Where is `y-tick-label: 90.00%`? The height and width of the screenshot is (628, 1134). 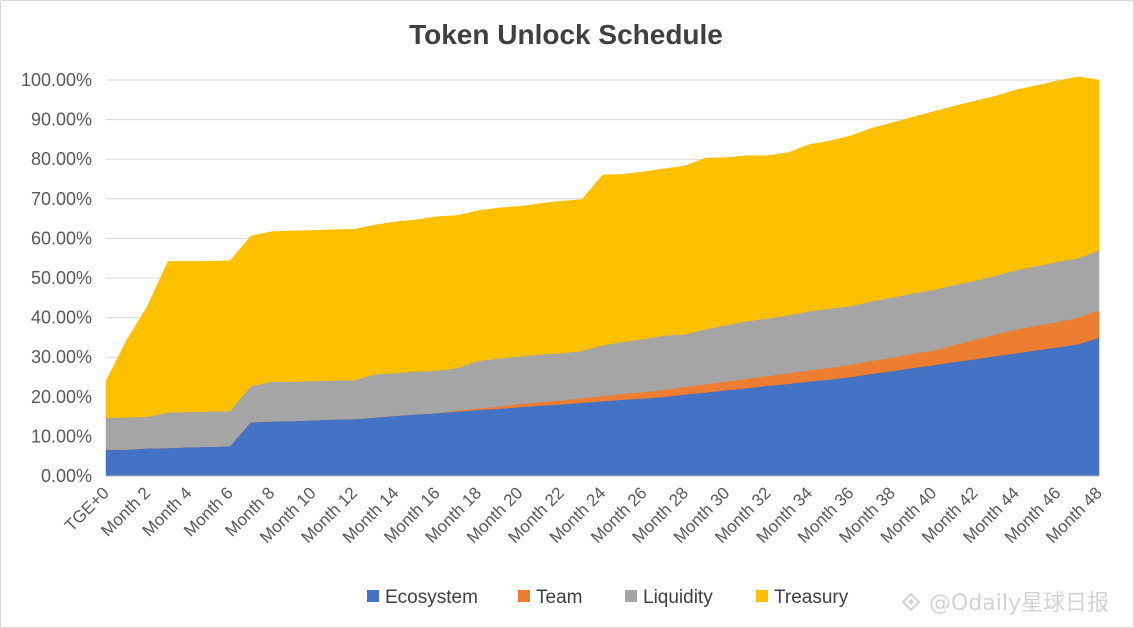
y-tick-label: 90.00% is located at coordinates (61, 120).